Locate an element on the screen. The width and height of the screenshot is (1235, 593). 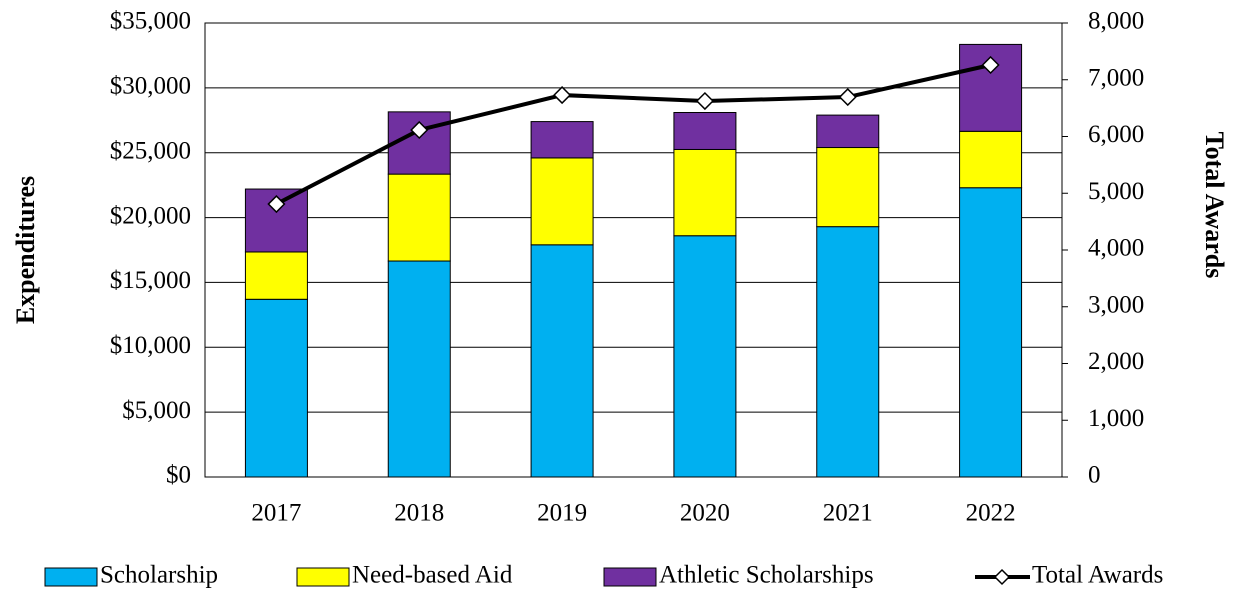
y2-tick-label: 4,000 is located at coordinates (1116, 248).